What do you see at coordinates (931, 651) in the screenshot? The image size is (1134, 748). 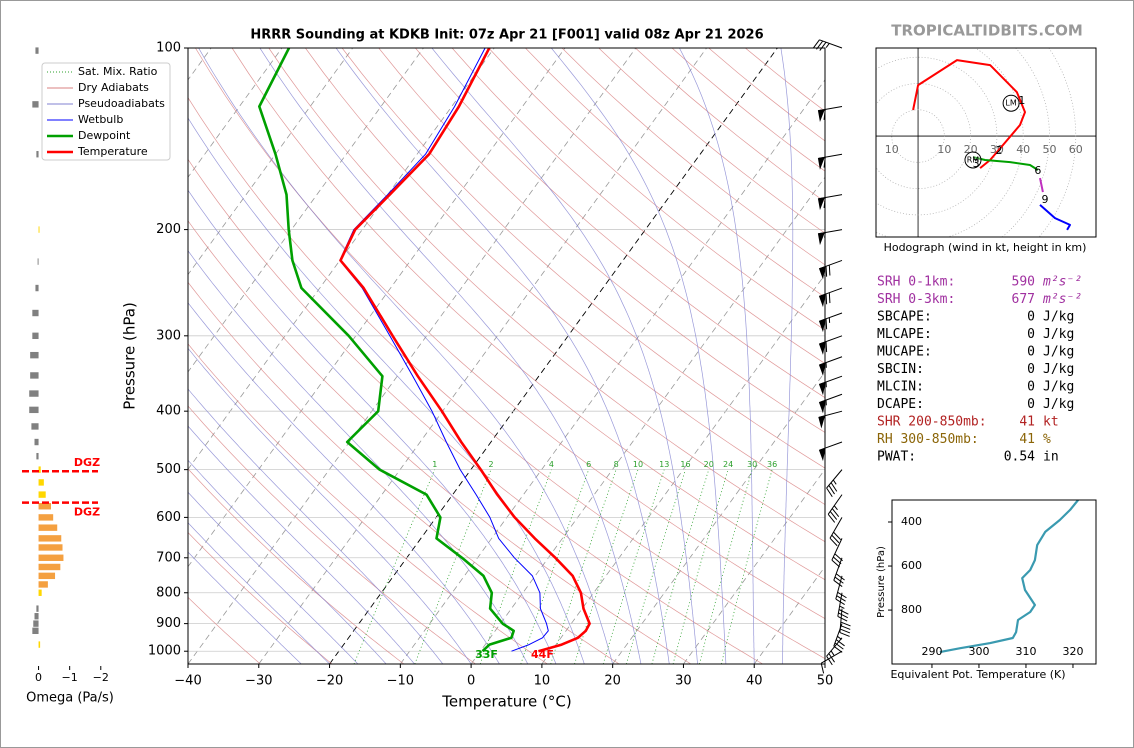 I see `theta-e-x-tick-label: 290` at bounding box center [931, 651].